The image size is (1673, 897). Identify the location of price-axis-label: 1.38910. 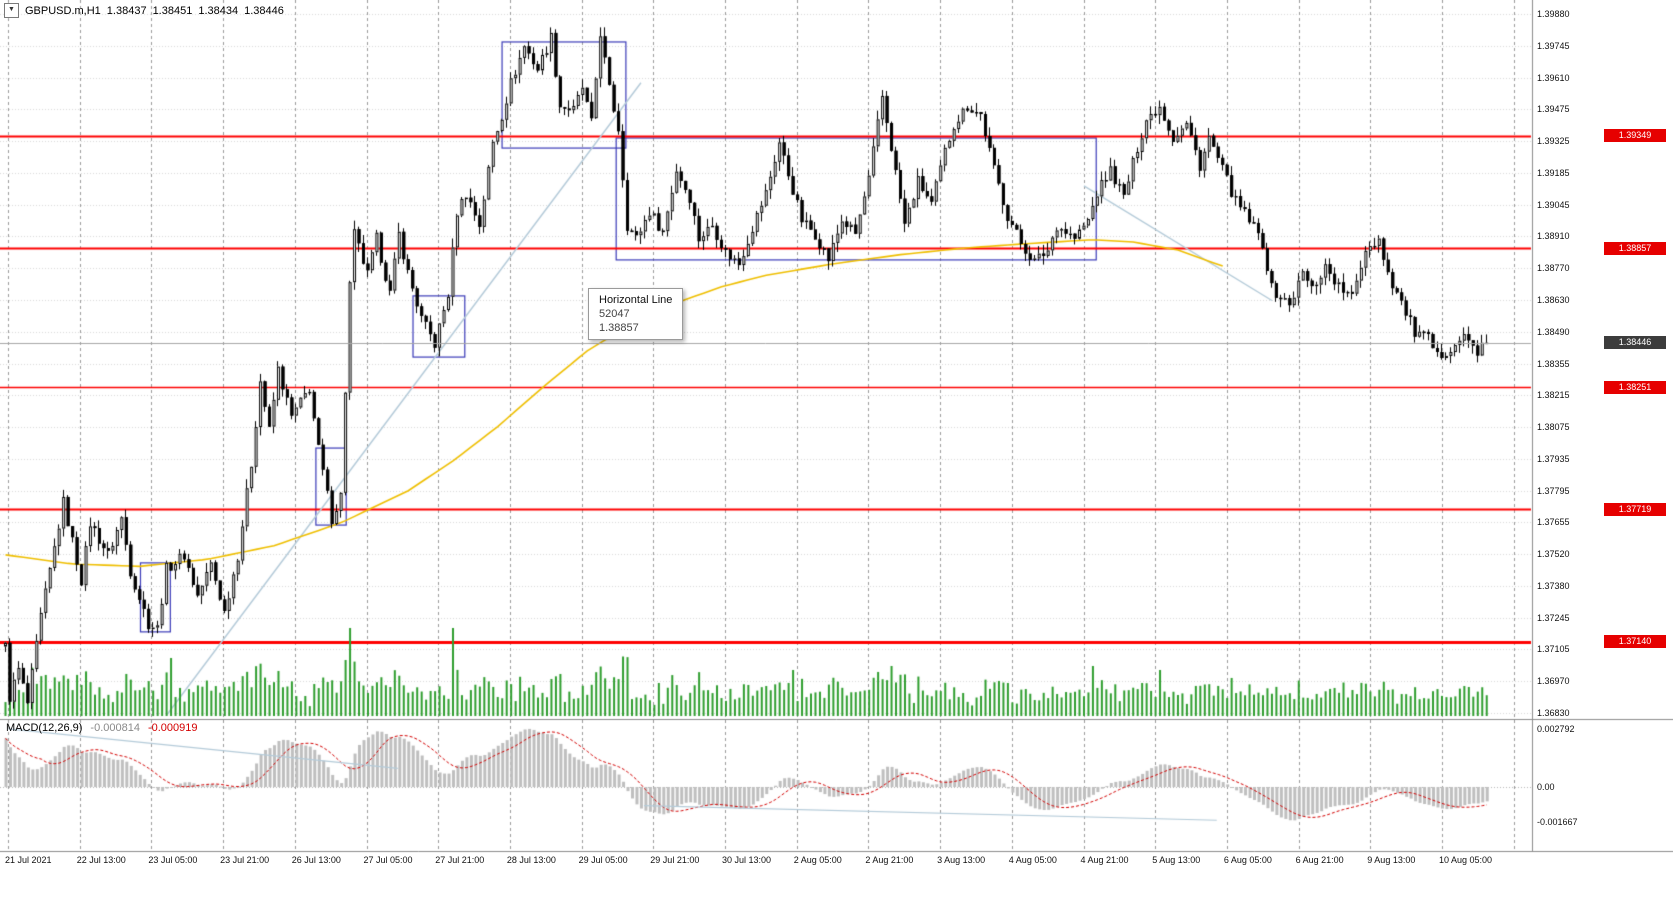
(1553, 236).